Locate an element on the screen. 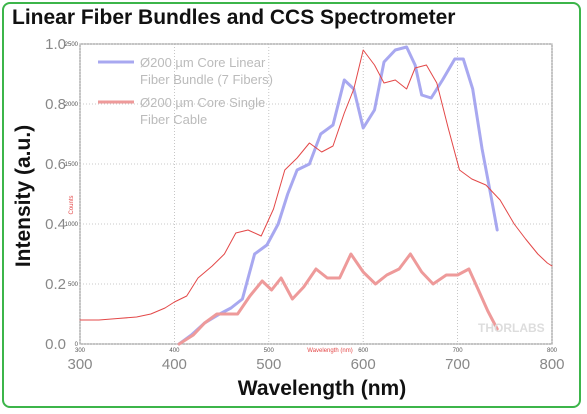 This screenshot has height=414, width=587. inner-x-tick-label: 600 is located at coordinates (363, 351).